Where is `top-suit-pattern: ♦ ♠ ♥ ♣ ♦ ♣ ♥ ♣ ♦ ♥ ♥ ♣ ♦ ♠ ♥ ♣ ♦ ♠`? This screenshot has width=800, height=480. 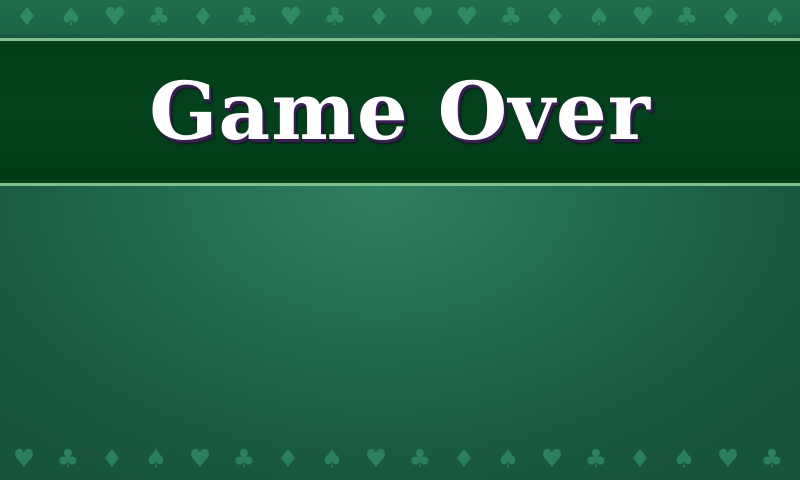 top-suit-pattern: ♦ ♠ ♥ ♣ ♦ ♣ ♥ ♣ ♦ ♥ ♥ ♣ ♦ ♠ ♥ ♣ ♦ ♠ is located at coordinates (400, 17).